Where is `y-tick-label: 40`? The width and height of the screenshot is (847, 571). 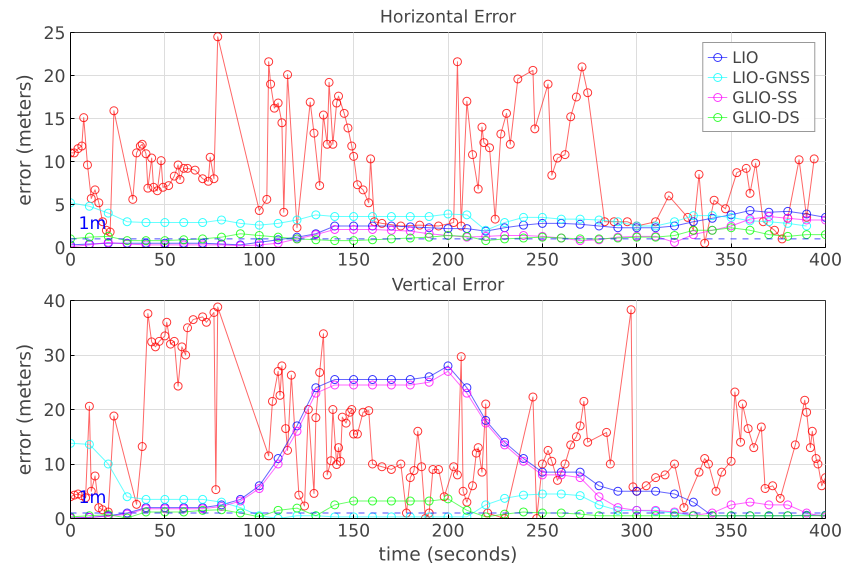
y-tick-label: 40 is located at coordinates (54, 302).